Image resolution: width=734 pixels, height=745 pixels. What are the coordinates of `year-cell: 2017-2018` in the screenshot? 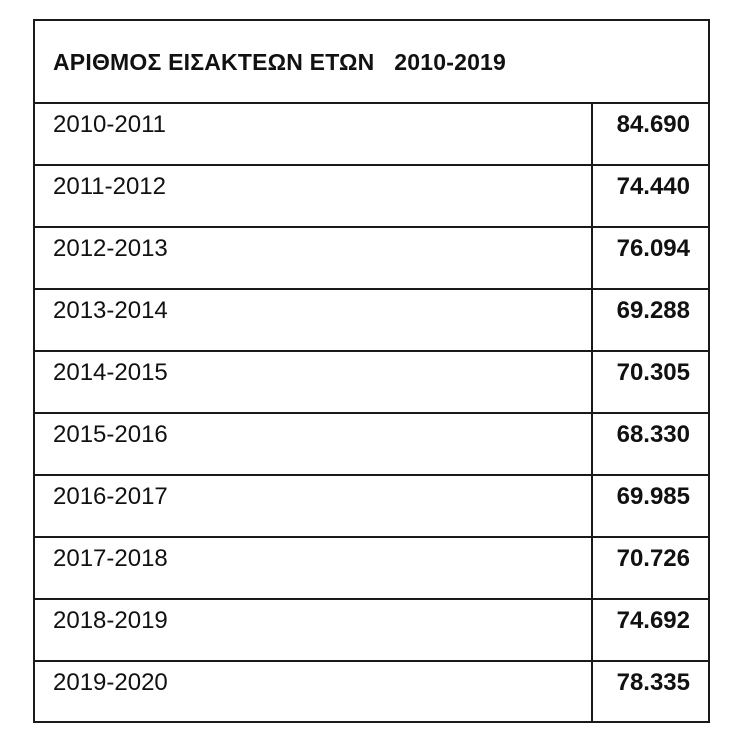 It's located at (110, 558).